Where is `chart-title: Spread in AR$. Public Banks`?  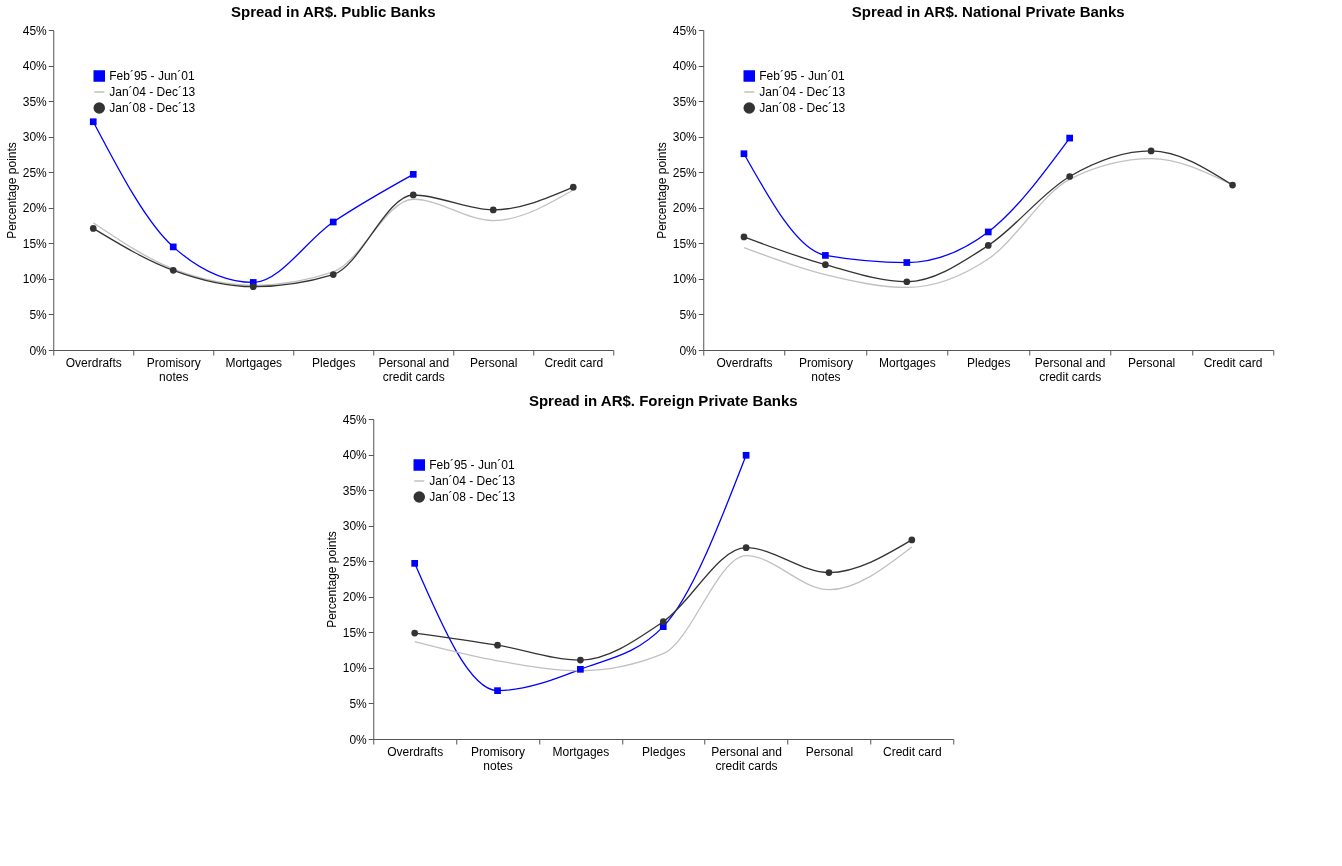 chart-title: Spread in AR$. Public Banks is located at coordinates (333, 11).